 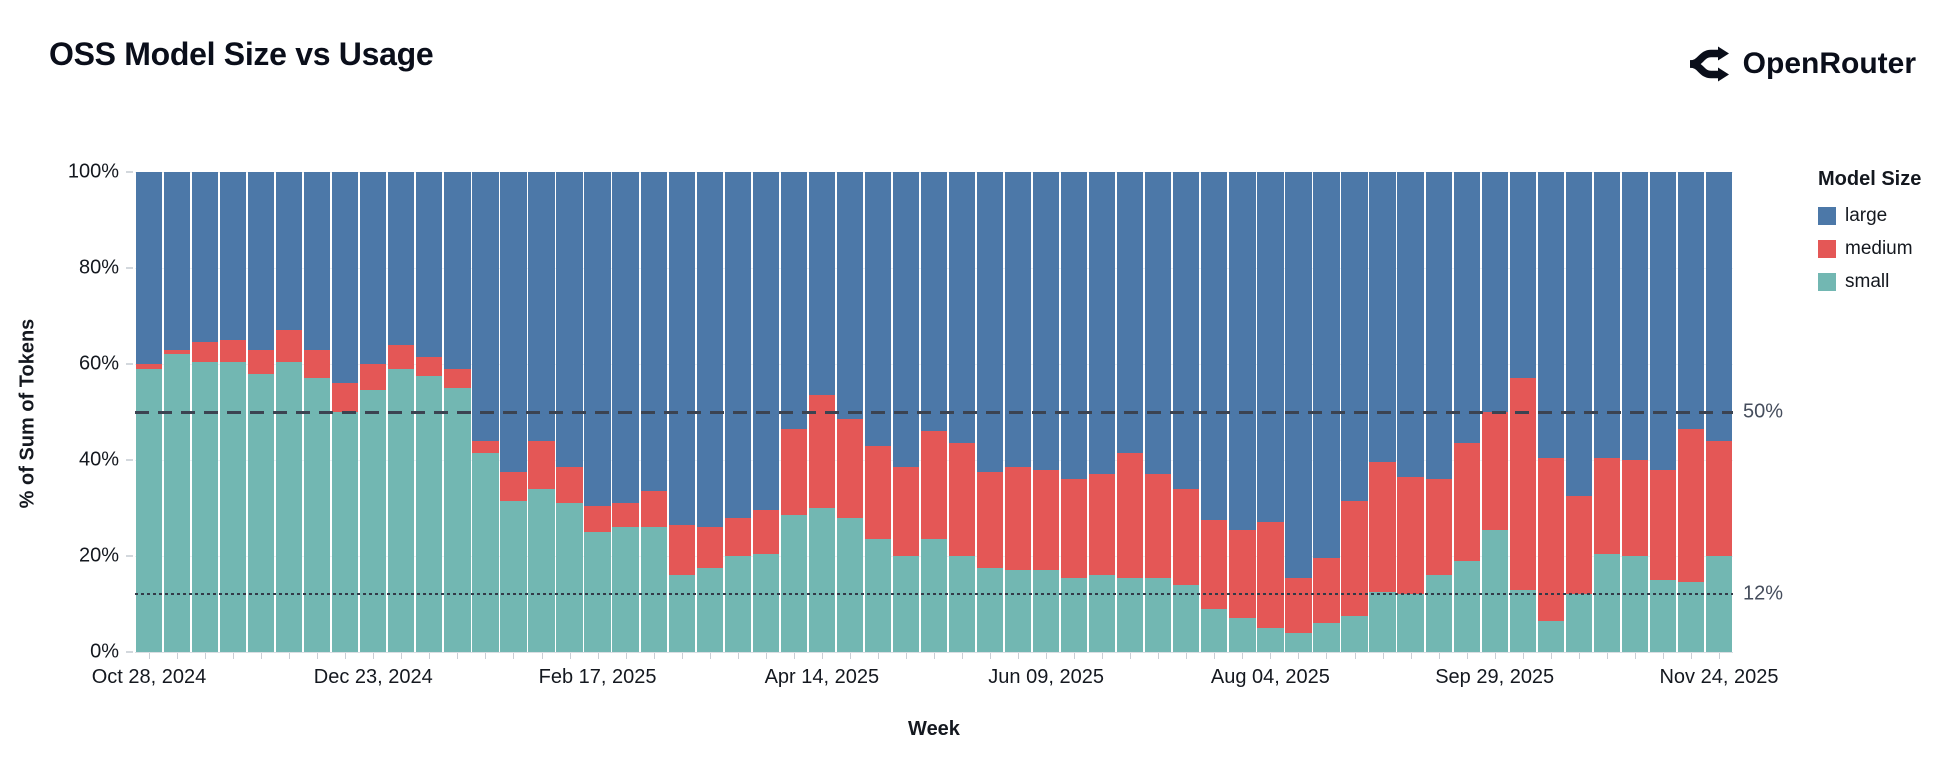 What do you see at coordinates (1869, 282) in the screenshot?
I see `legend-item: small` at bounding box center [1869, 282].